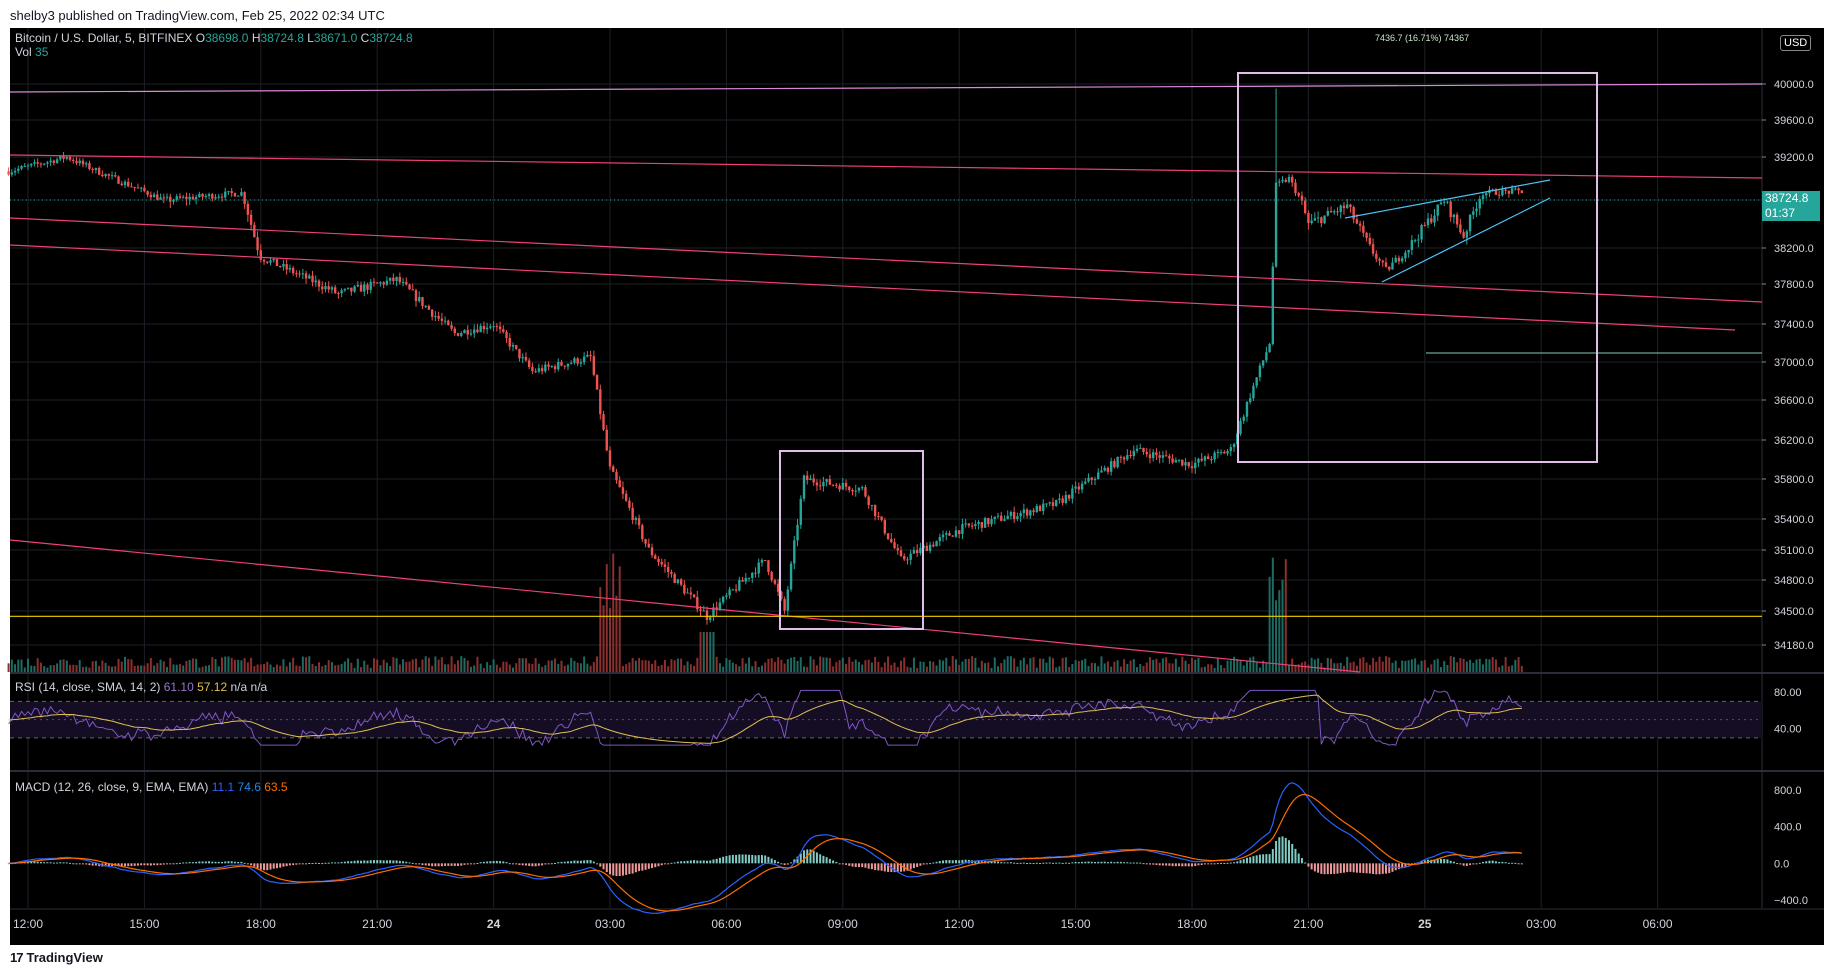  What do you see at coordinates (104, 38) in the screenshot?
I see `symbol-title: Bitcoin / U.S. Dollar, 5, BITFINEX` at bounding box center [104, 38].